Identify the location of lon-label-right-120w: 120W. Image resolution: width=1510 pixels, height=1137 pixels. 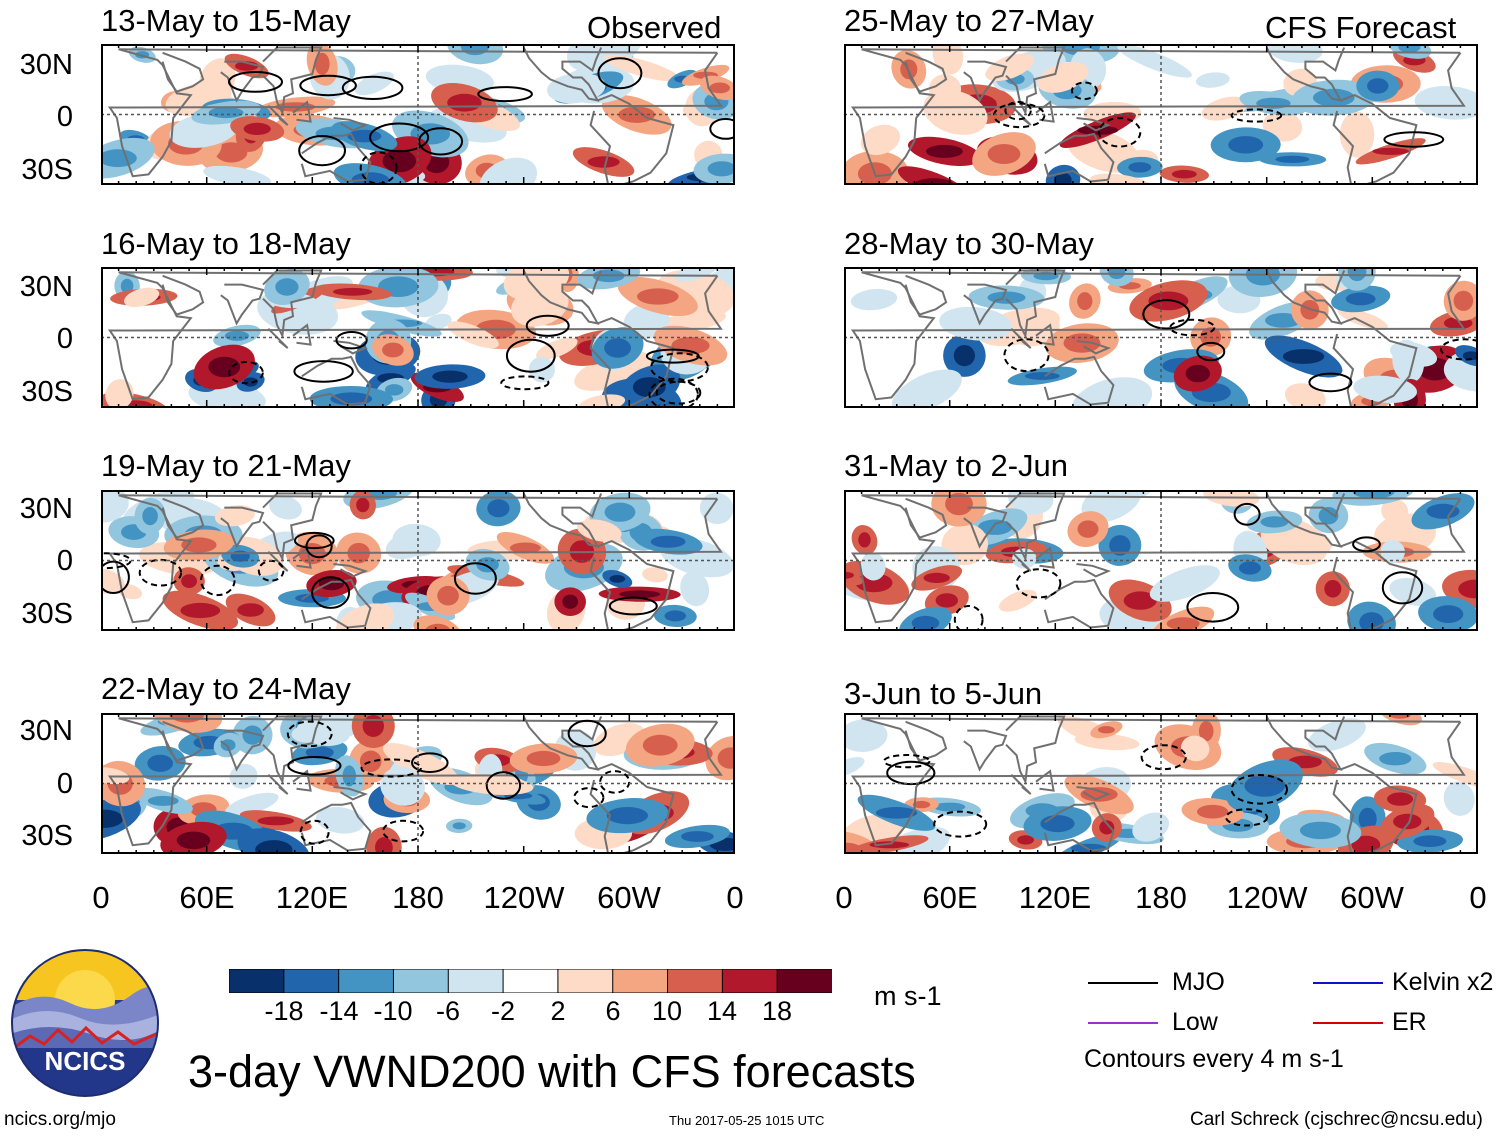
(1267, 897).